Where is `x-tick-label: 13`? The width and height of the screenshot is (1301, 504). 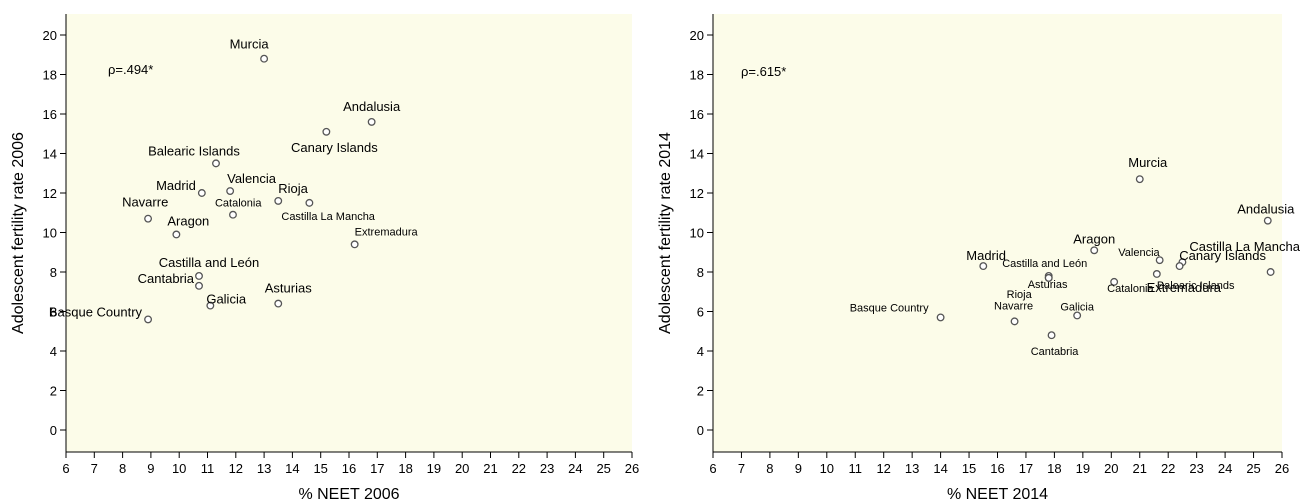
x-tick-label: 13 is located at coordinates (264, 468).